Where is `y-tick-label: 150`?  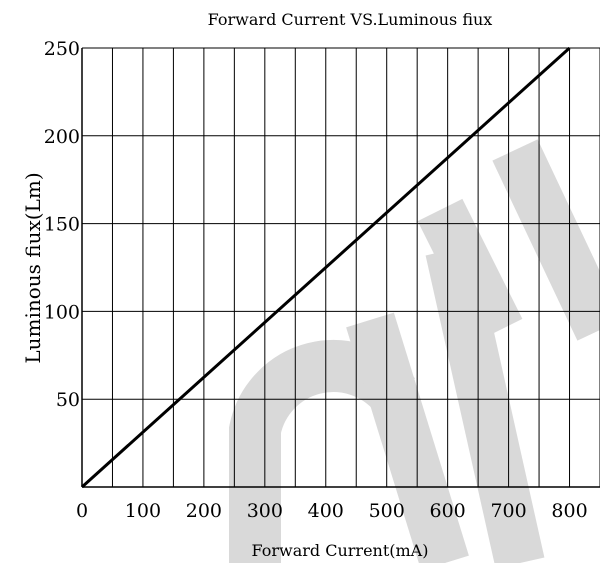 y-tick-label: 150 is located at coordinates (62, 225).